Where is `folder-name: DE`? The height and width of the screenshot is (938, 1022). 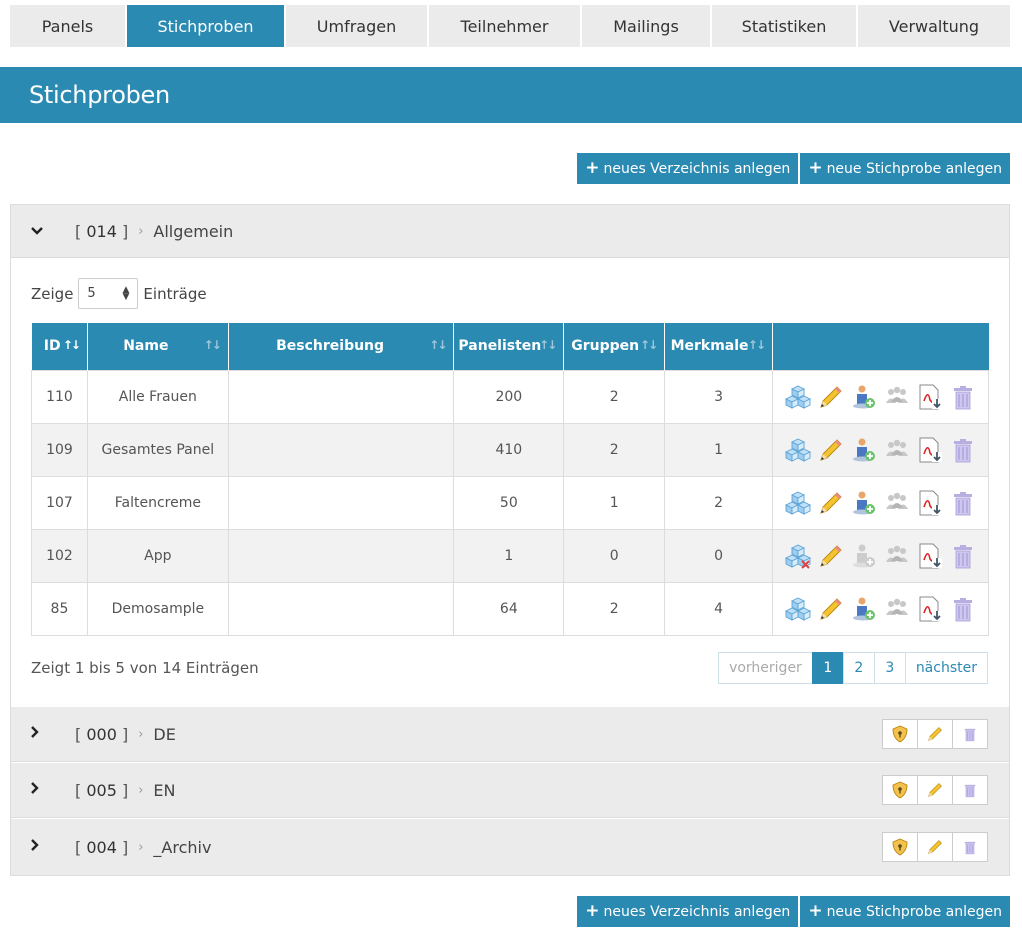
folder-name: DE is located at coordinates (164, 734).